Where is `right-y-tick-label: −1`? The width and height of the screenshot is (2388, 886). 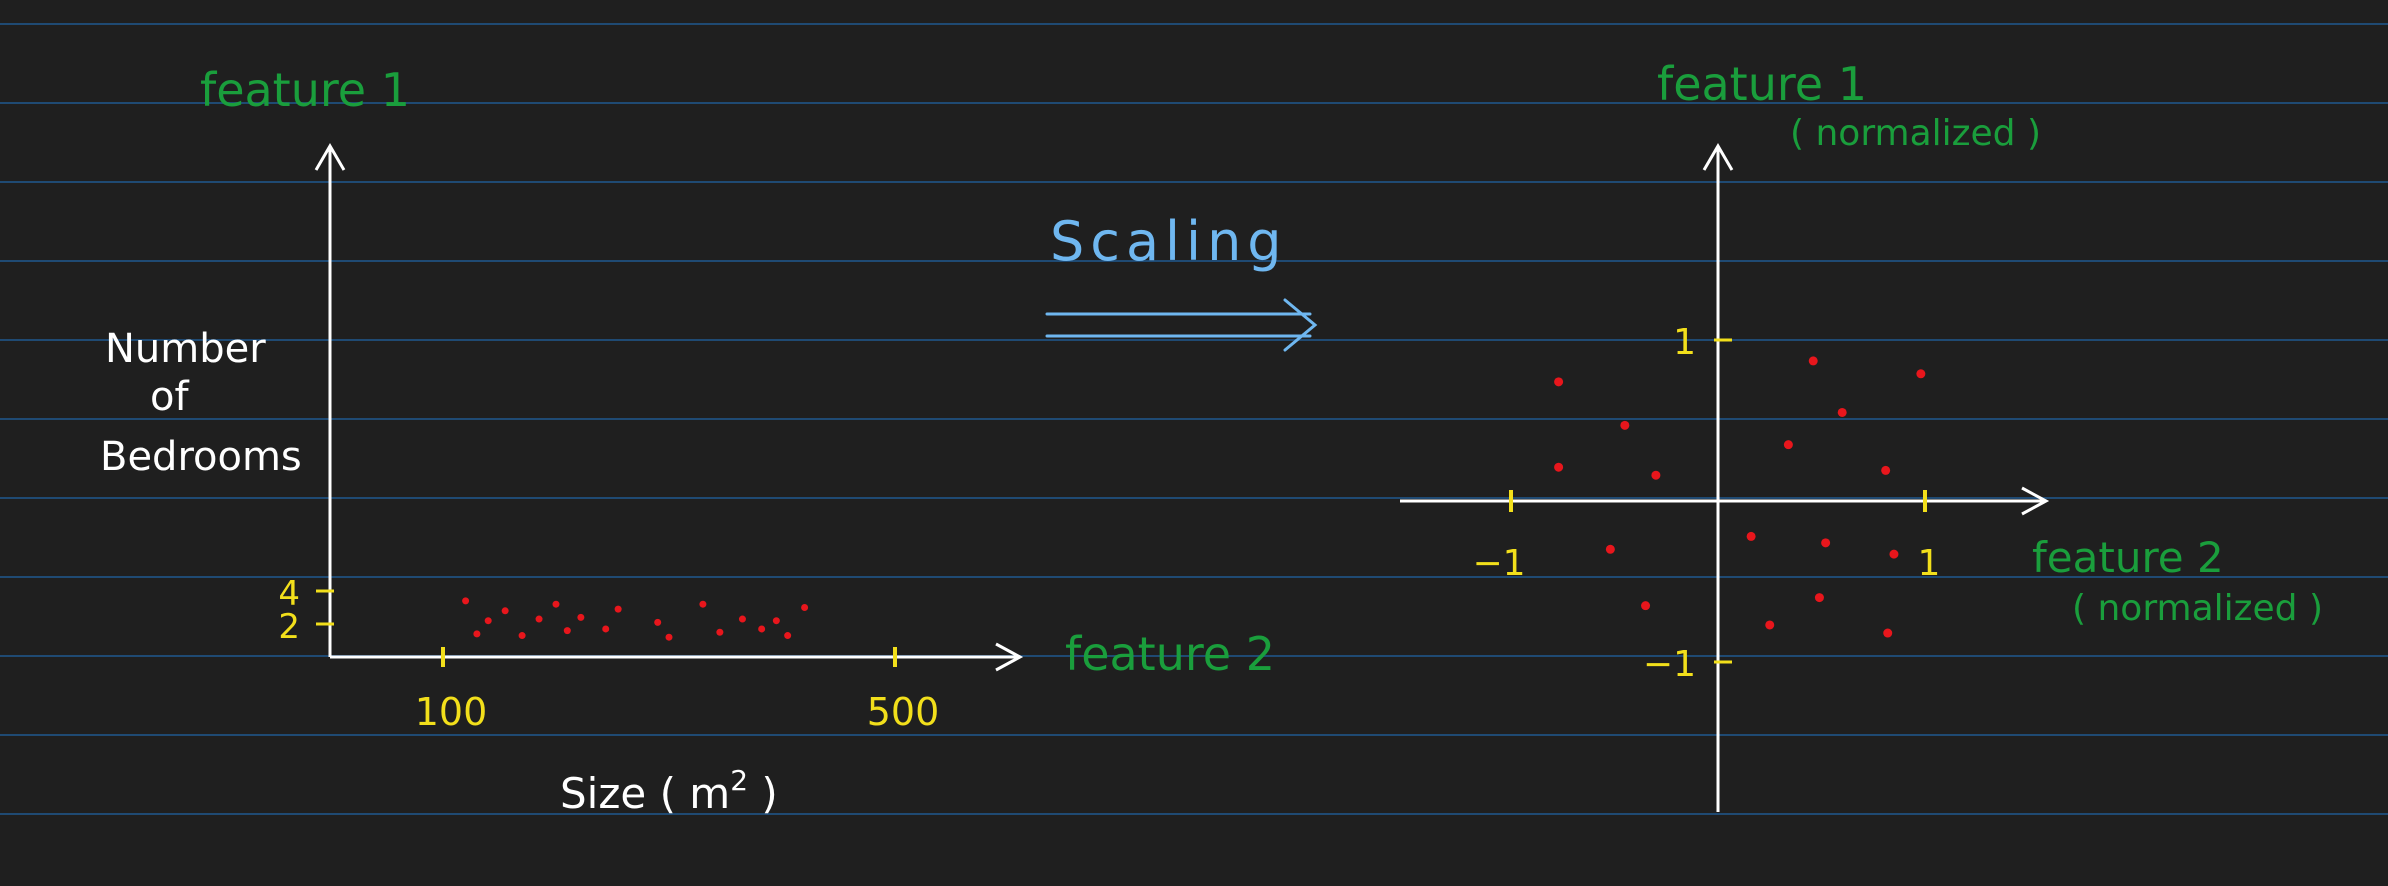 right-y-tick-label: −1 is located at coordinates (1669, 664).